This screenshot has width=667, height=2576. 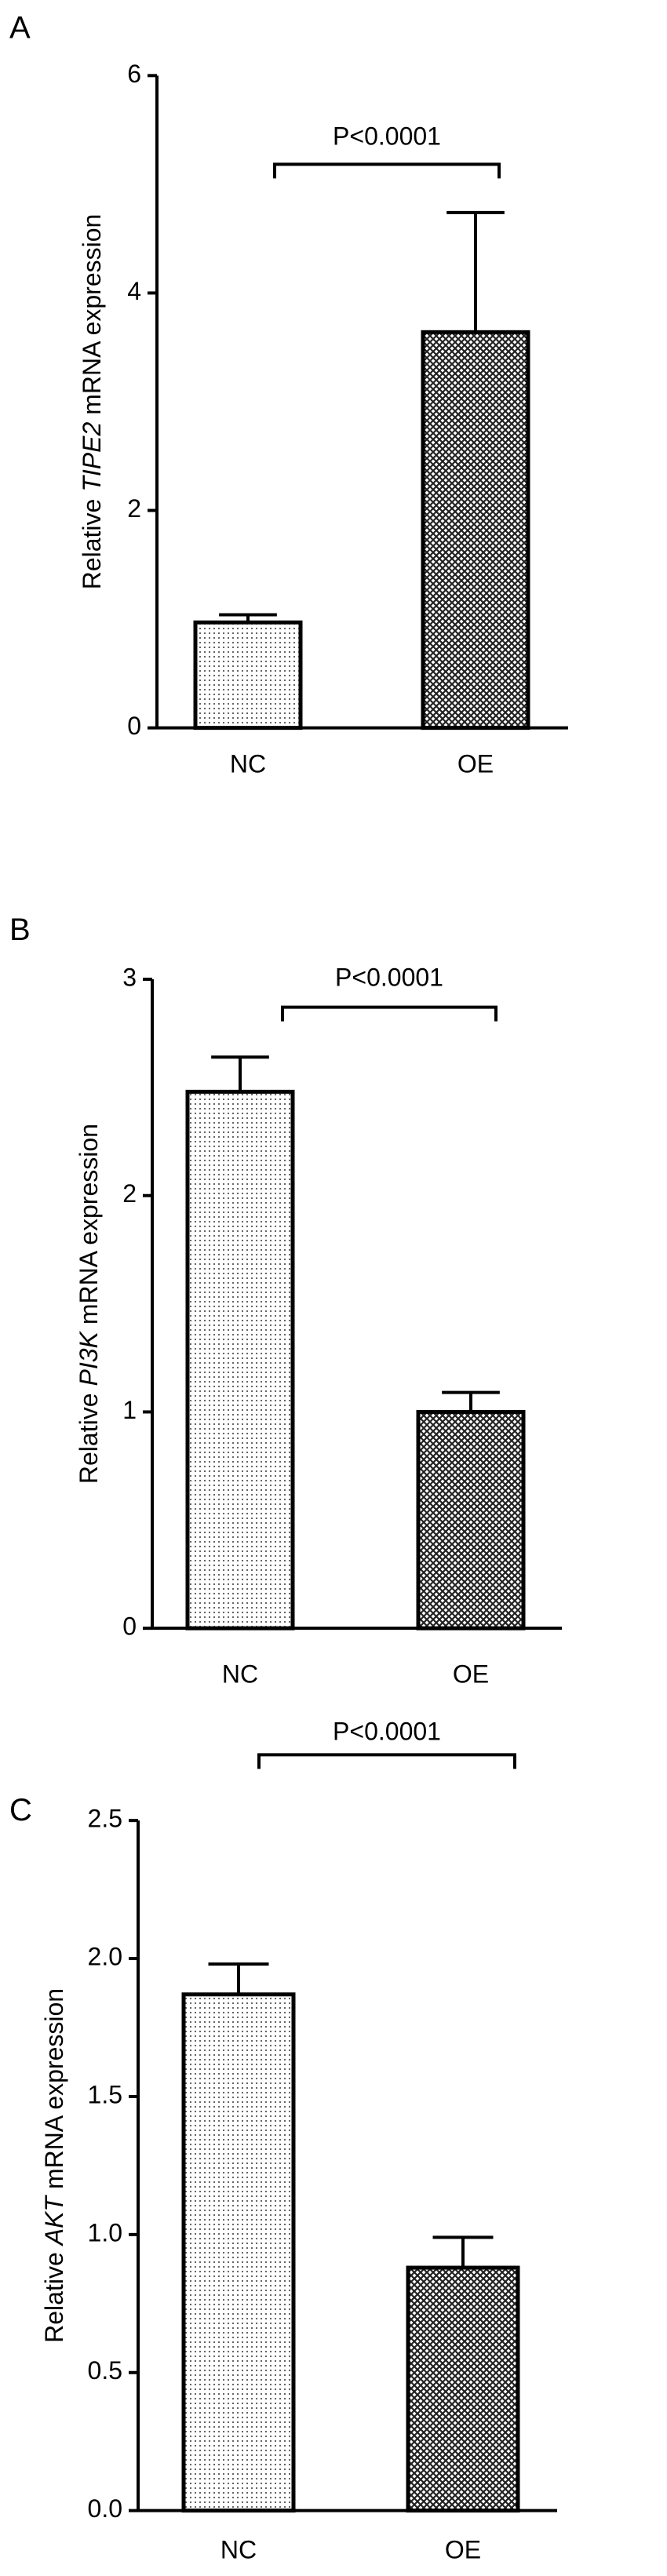 What do you see at coordinates (134, 291) in the screenshot?
I see `y-tick-label: 4` at bounding box center [134, 291].